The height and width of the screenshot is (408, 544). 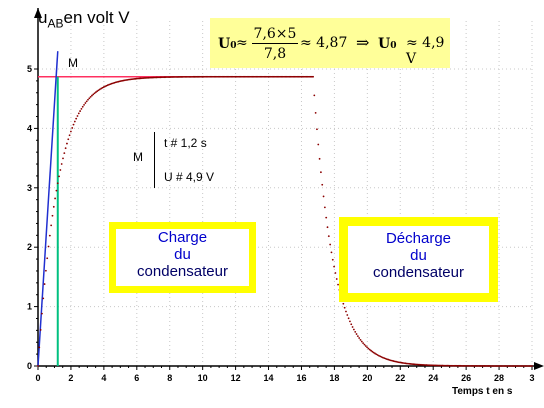 What do you see at coordinates (103, 378) in the screenshot?
I see `x-tick-label: 4` at bounding box center [103, 378].